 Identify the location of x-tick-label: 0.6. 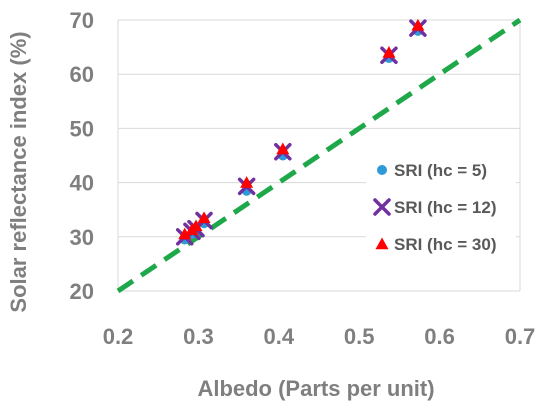
(439, 336).